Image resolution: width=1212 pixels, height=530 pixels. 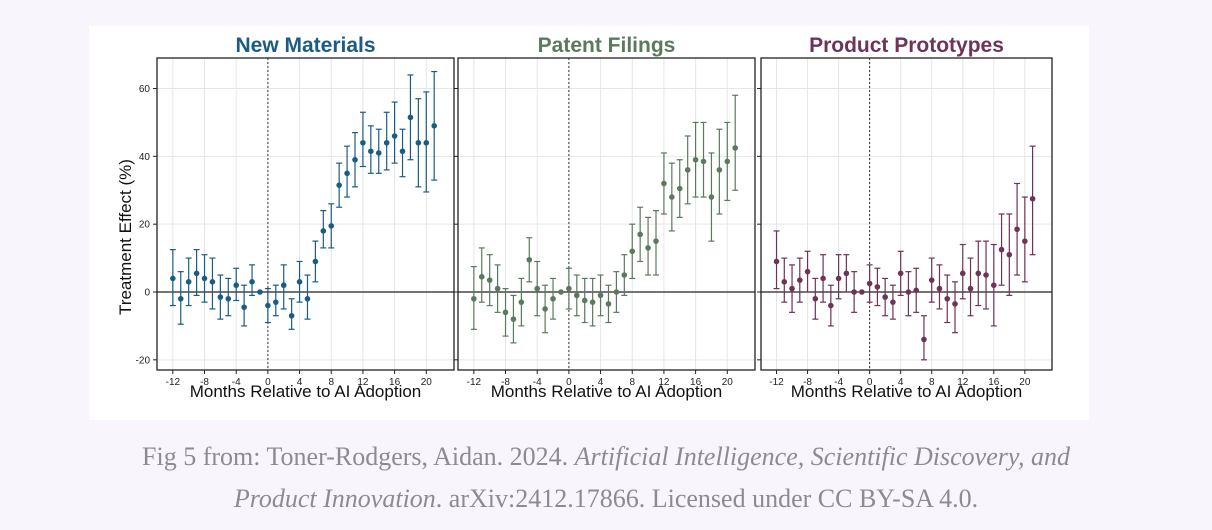 I want to click on x-tick-label: -8, so click(x=204, y=382).